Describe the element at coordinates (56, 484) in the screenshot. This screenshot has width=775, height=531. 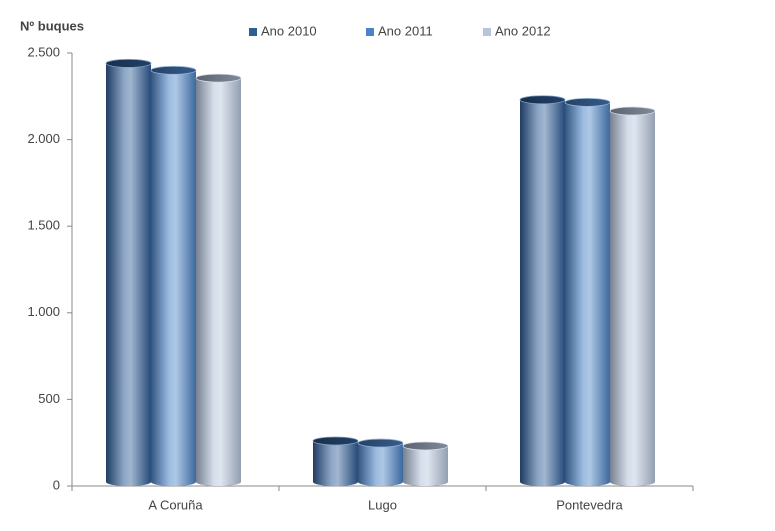
I see `y-tick-label: 0` at that location.